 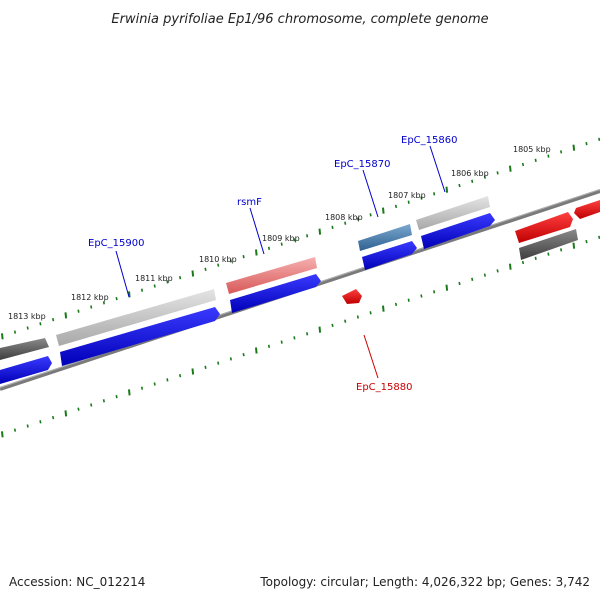 What do you see at coordinates (344, 217) in the screenshot?
I see `tick-label: 1808 kbp` at bounding box center [344, 217].